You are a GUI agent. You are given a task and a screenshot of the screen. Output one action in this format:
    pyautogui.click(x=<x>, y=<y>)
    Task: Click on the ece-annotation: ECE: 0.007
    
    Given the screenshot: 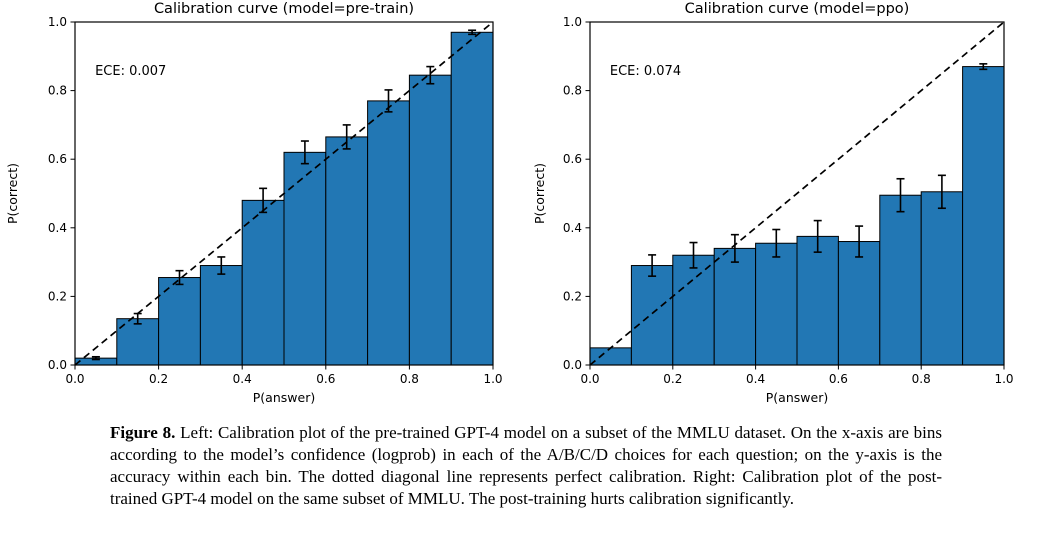 What is the action you would take?
    pyautogui.click(x=130, y=71)
    